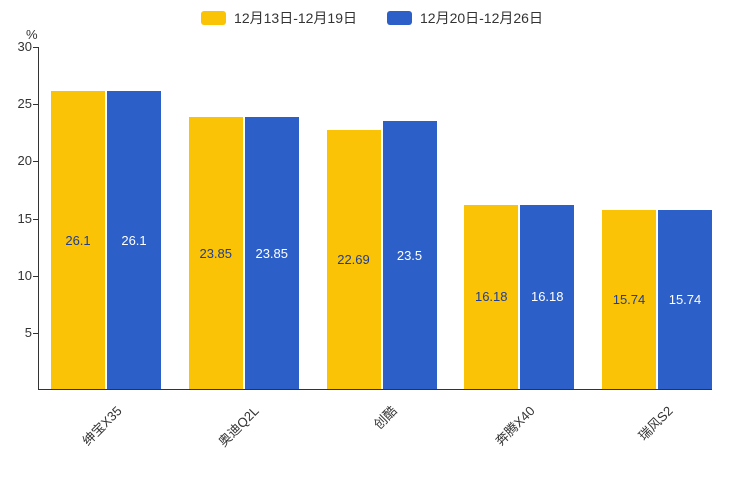 Image resolution: width=744 pixels, height=496 pixels. What do you see at coordinates (655, 423) in the screenshot?
I see `x-category-label: 瑞风S2` at bounding box center [655, 423].